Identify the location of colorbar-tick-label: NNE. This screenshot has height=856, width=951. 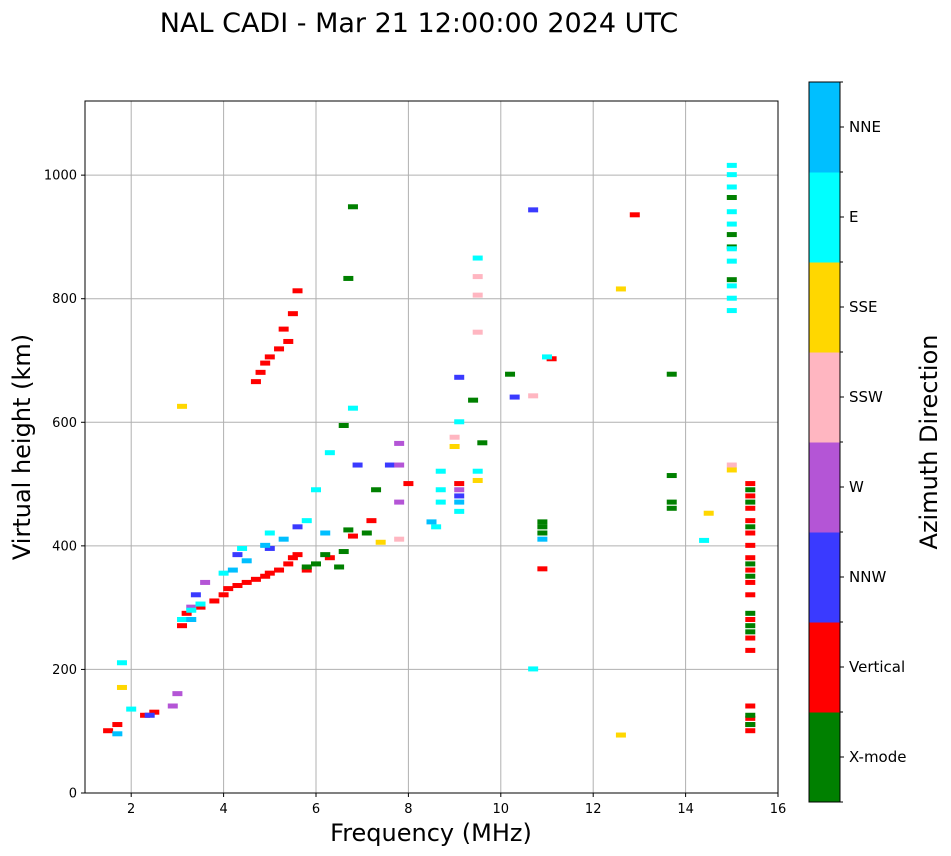
(865, 127).